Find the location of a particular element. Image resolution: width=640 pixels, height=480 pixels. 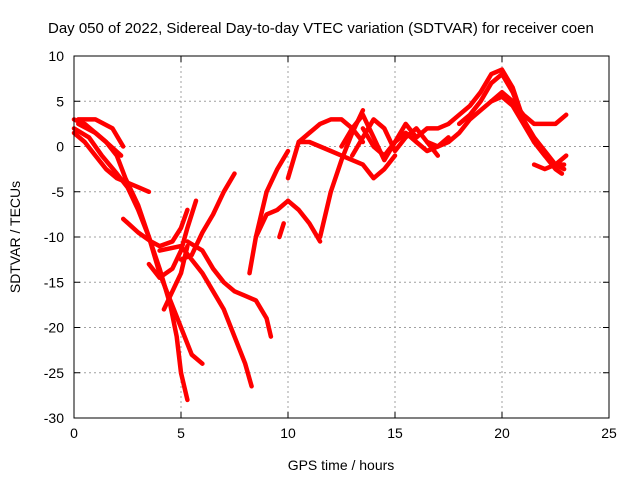

x-tick-label: 20 is located at coordinates (502, 433).